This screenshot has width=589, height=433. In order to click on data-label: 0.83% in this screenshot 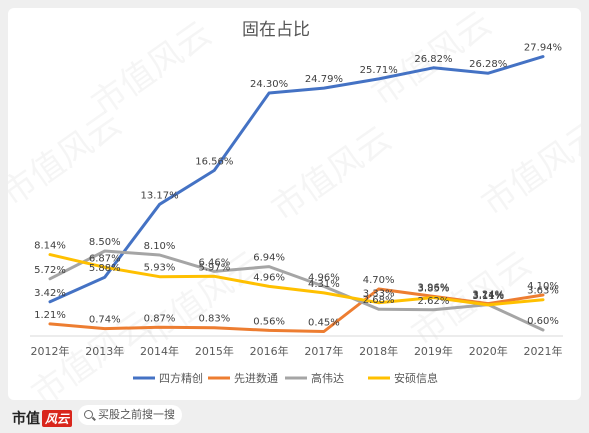, I will do `click(214, 319)`.